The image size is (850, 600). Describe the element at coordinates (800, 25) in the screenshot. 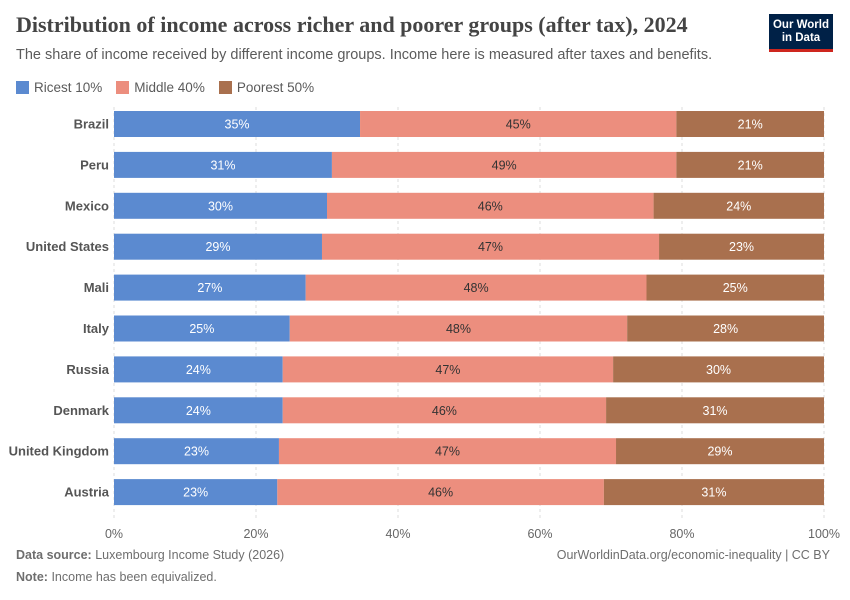

I see `logo-line-1: Our World` at that location.